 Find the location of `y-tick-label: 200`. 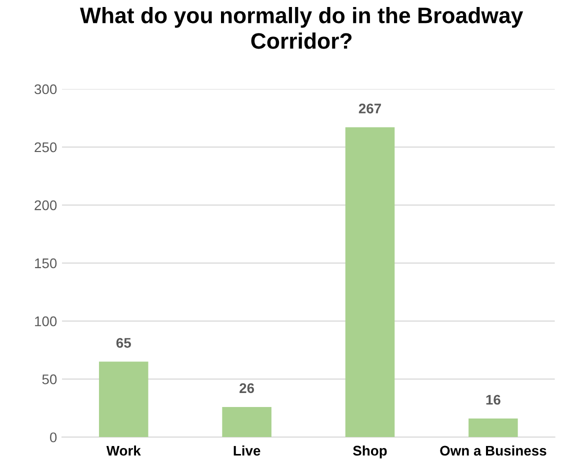

y-tick-label: 200 is located at coordinates (45, 205).